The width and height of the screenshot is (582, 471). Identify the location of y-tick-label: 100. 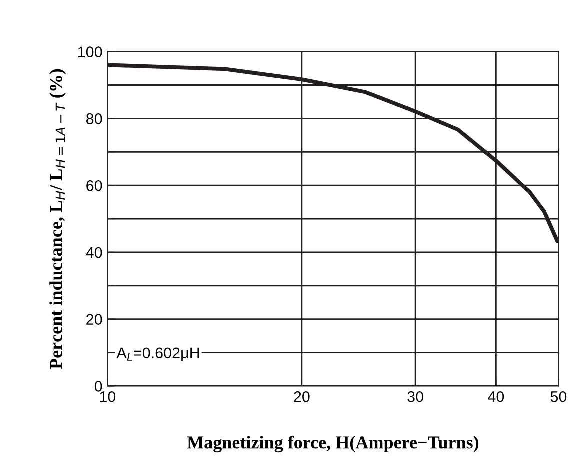
(90, 52).